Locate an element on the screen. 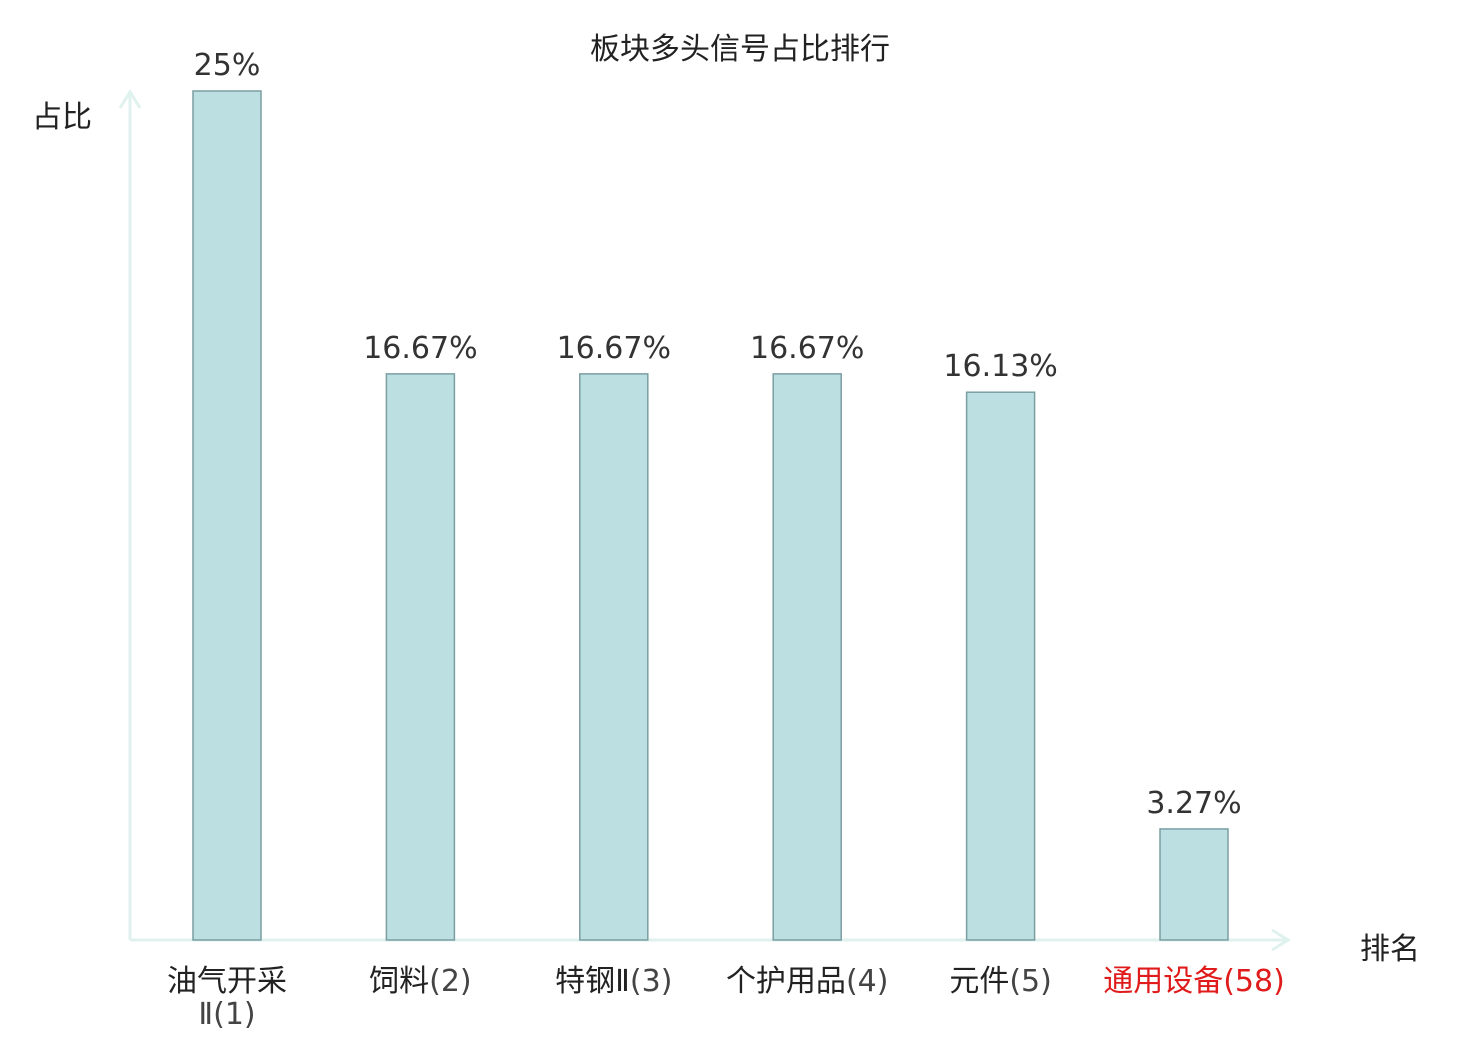 Image resolution: width=1480 pixels, height=1040 pixels. category-tick-label: 个护用品(4) is located at coordinates (807, 981).